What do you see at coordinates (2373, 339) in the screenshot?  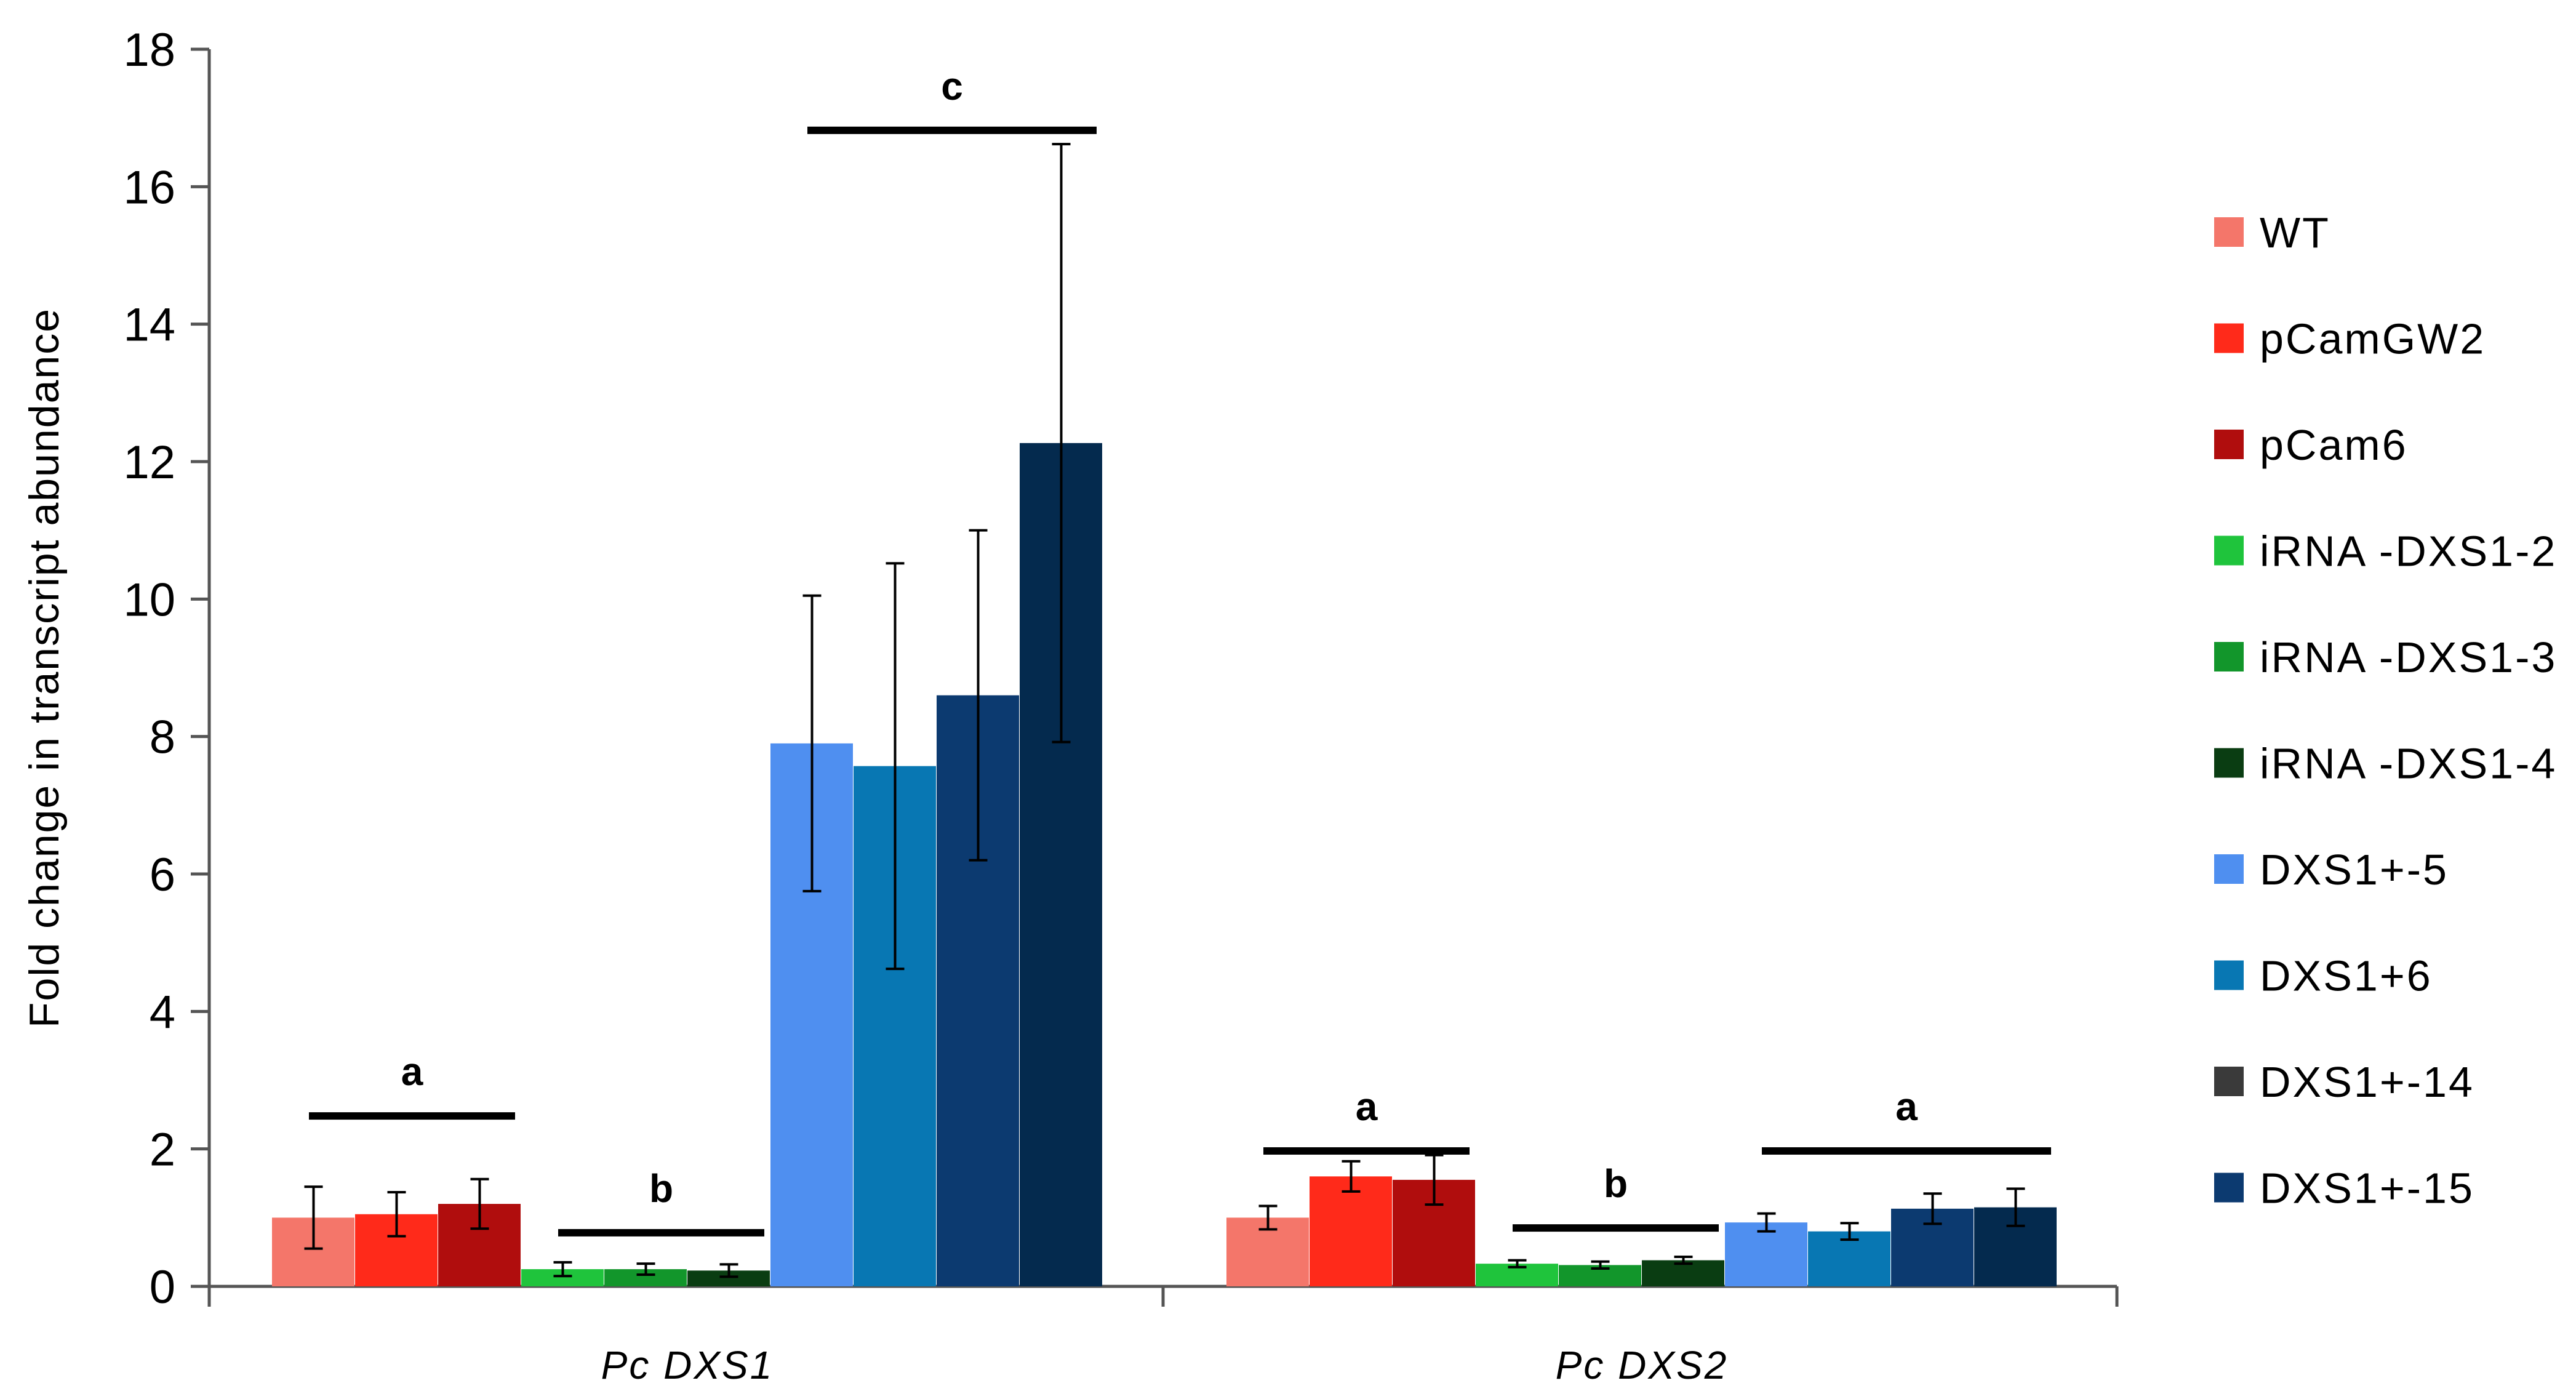 I see `legend-label: pCamGW2` at bounding box center [2373, 339].